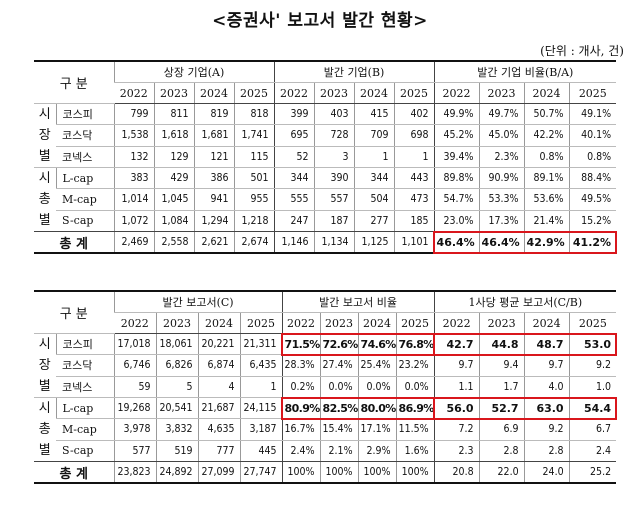 Image resolution: width=640 pixels, height=508 pixels. What do you see at coordinates (501, 451) in the screenshot?
I see `value-cell: 2.8` at bounding box center [501, 451].